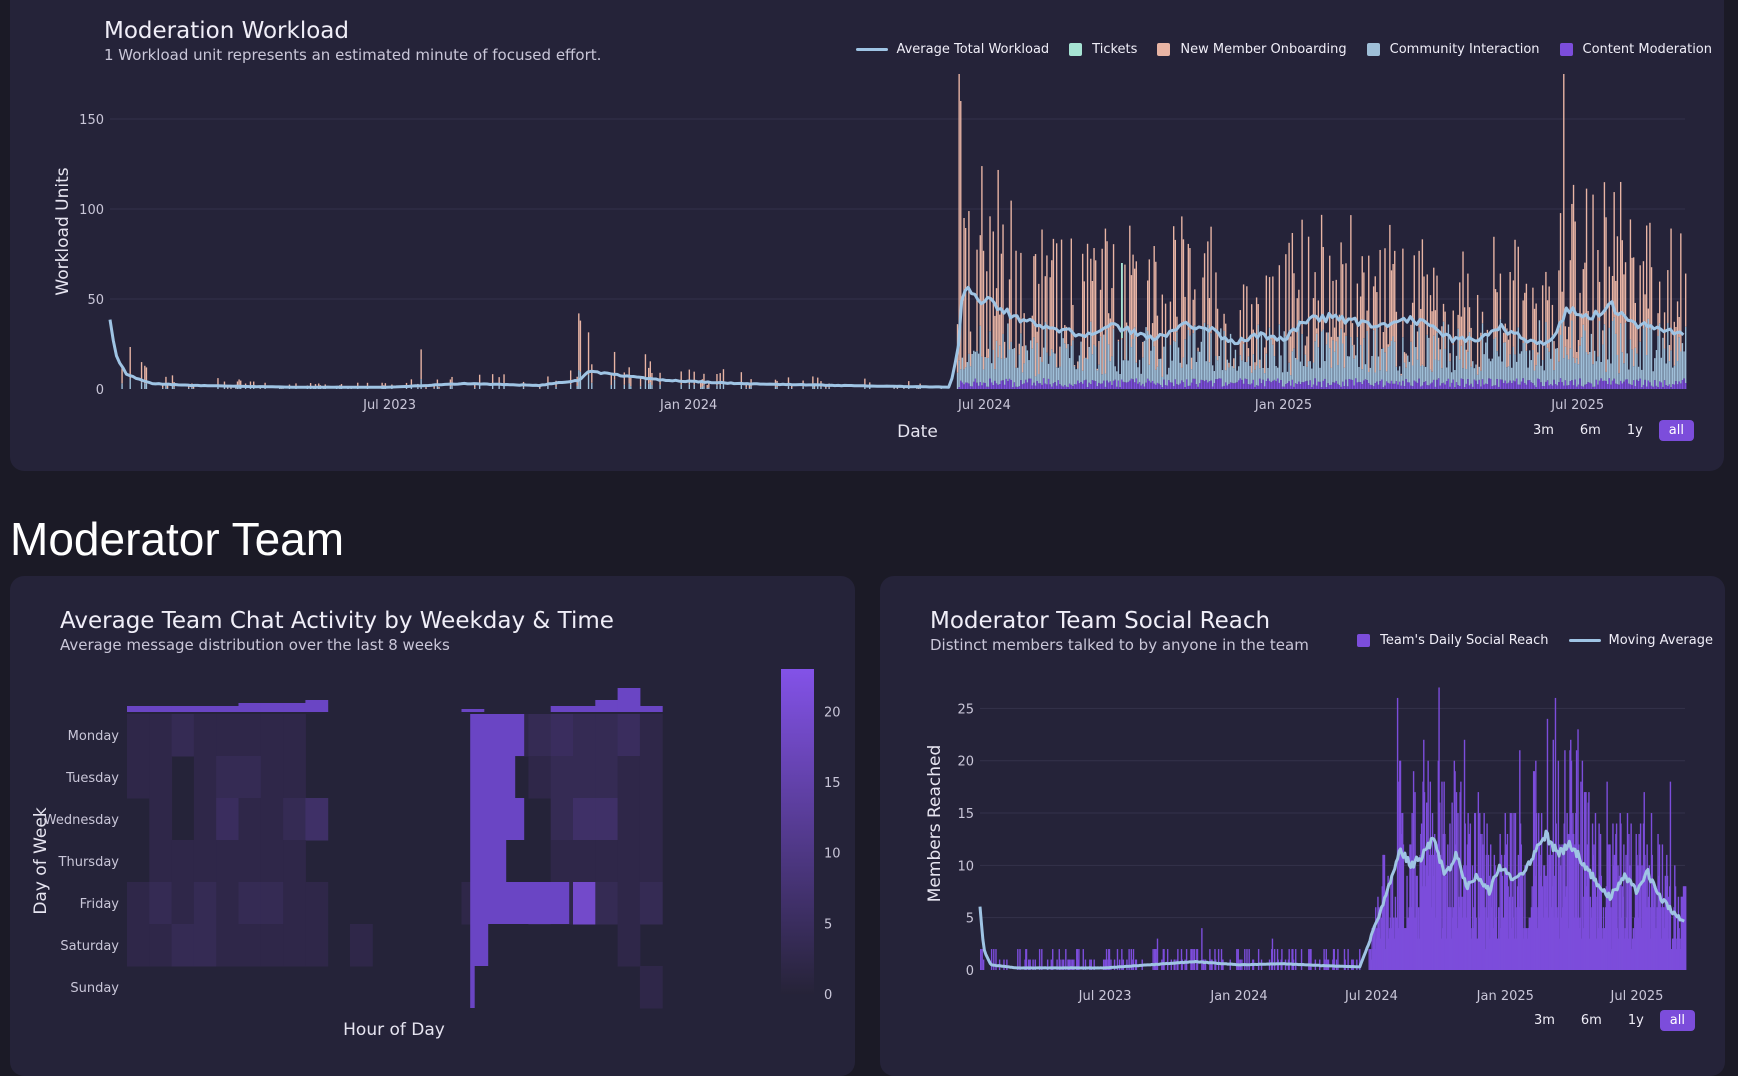 The height and width of the screenshot is (1076, 1738). Describe the element at coordinates (294, 707) in the screenshot. I see `column-marginal-bar` at that location.